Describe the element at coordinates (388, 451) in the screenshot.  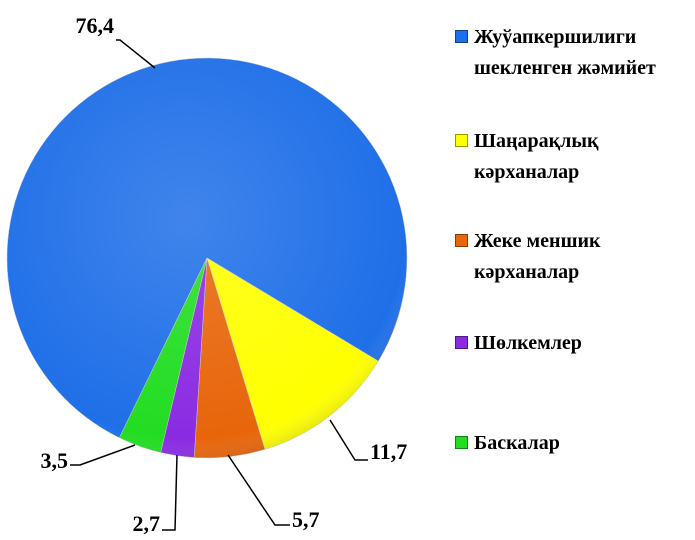
I see `data-label: 11,7` at that location.